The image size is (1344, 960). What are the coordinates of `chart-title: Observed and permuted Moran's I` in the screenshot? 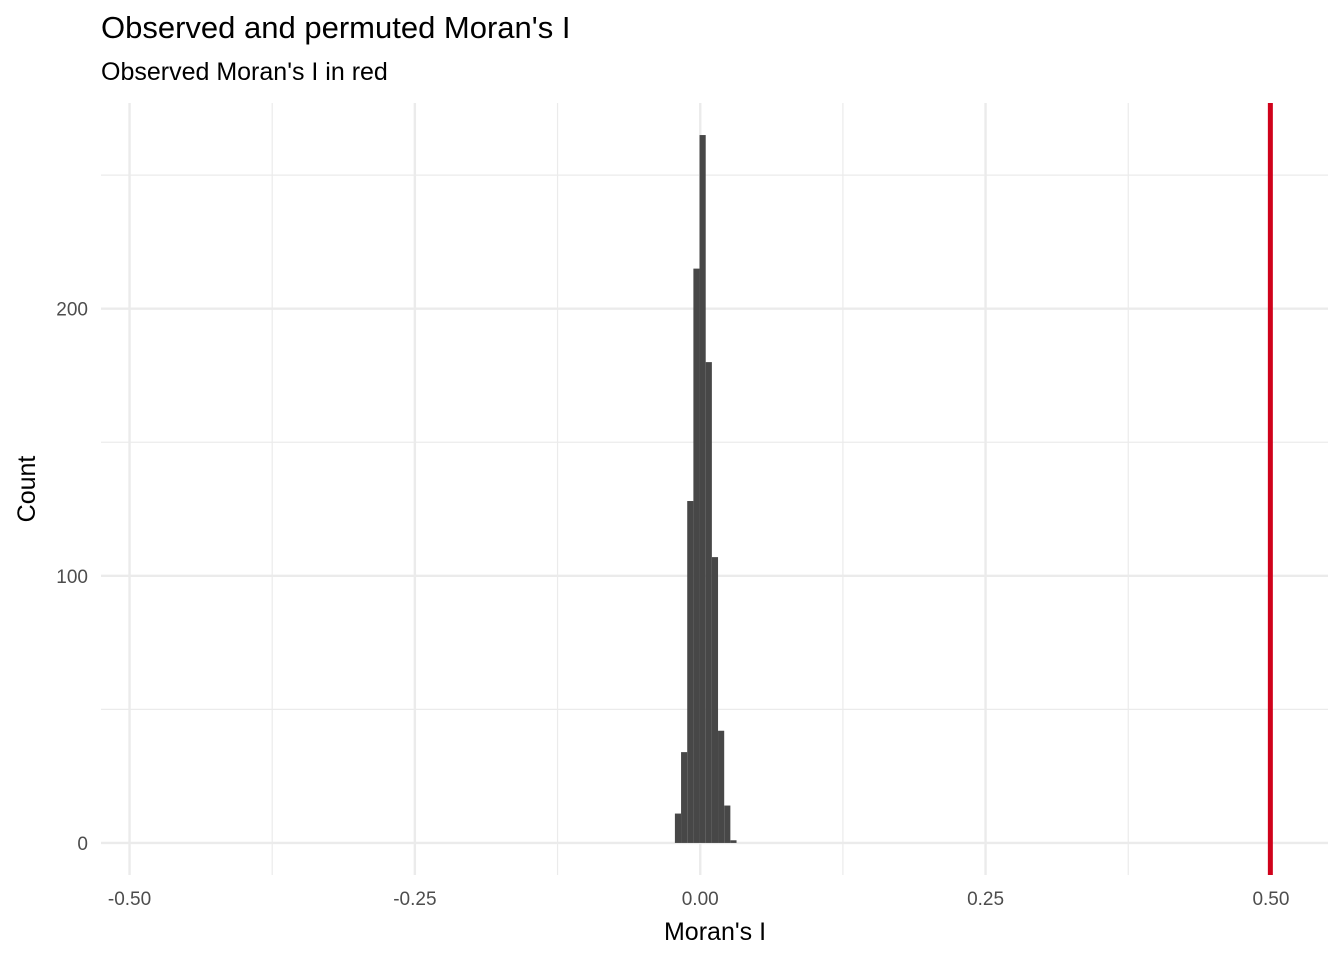 It's located at (336, 27).